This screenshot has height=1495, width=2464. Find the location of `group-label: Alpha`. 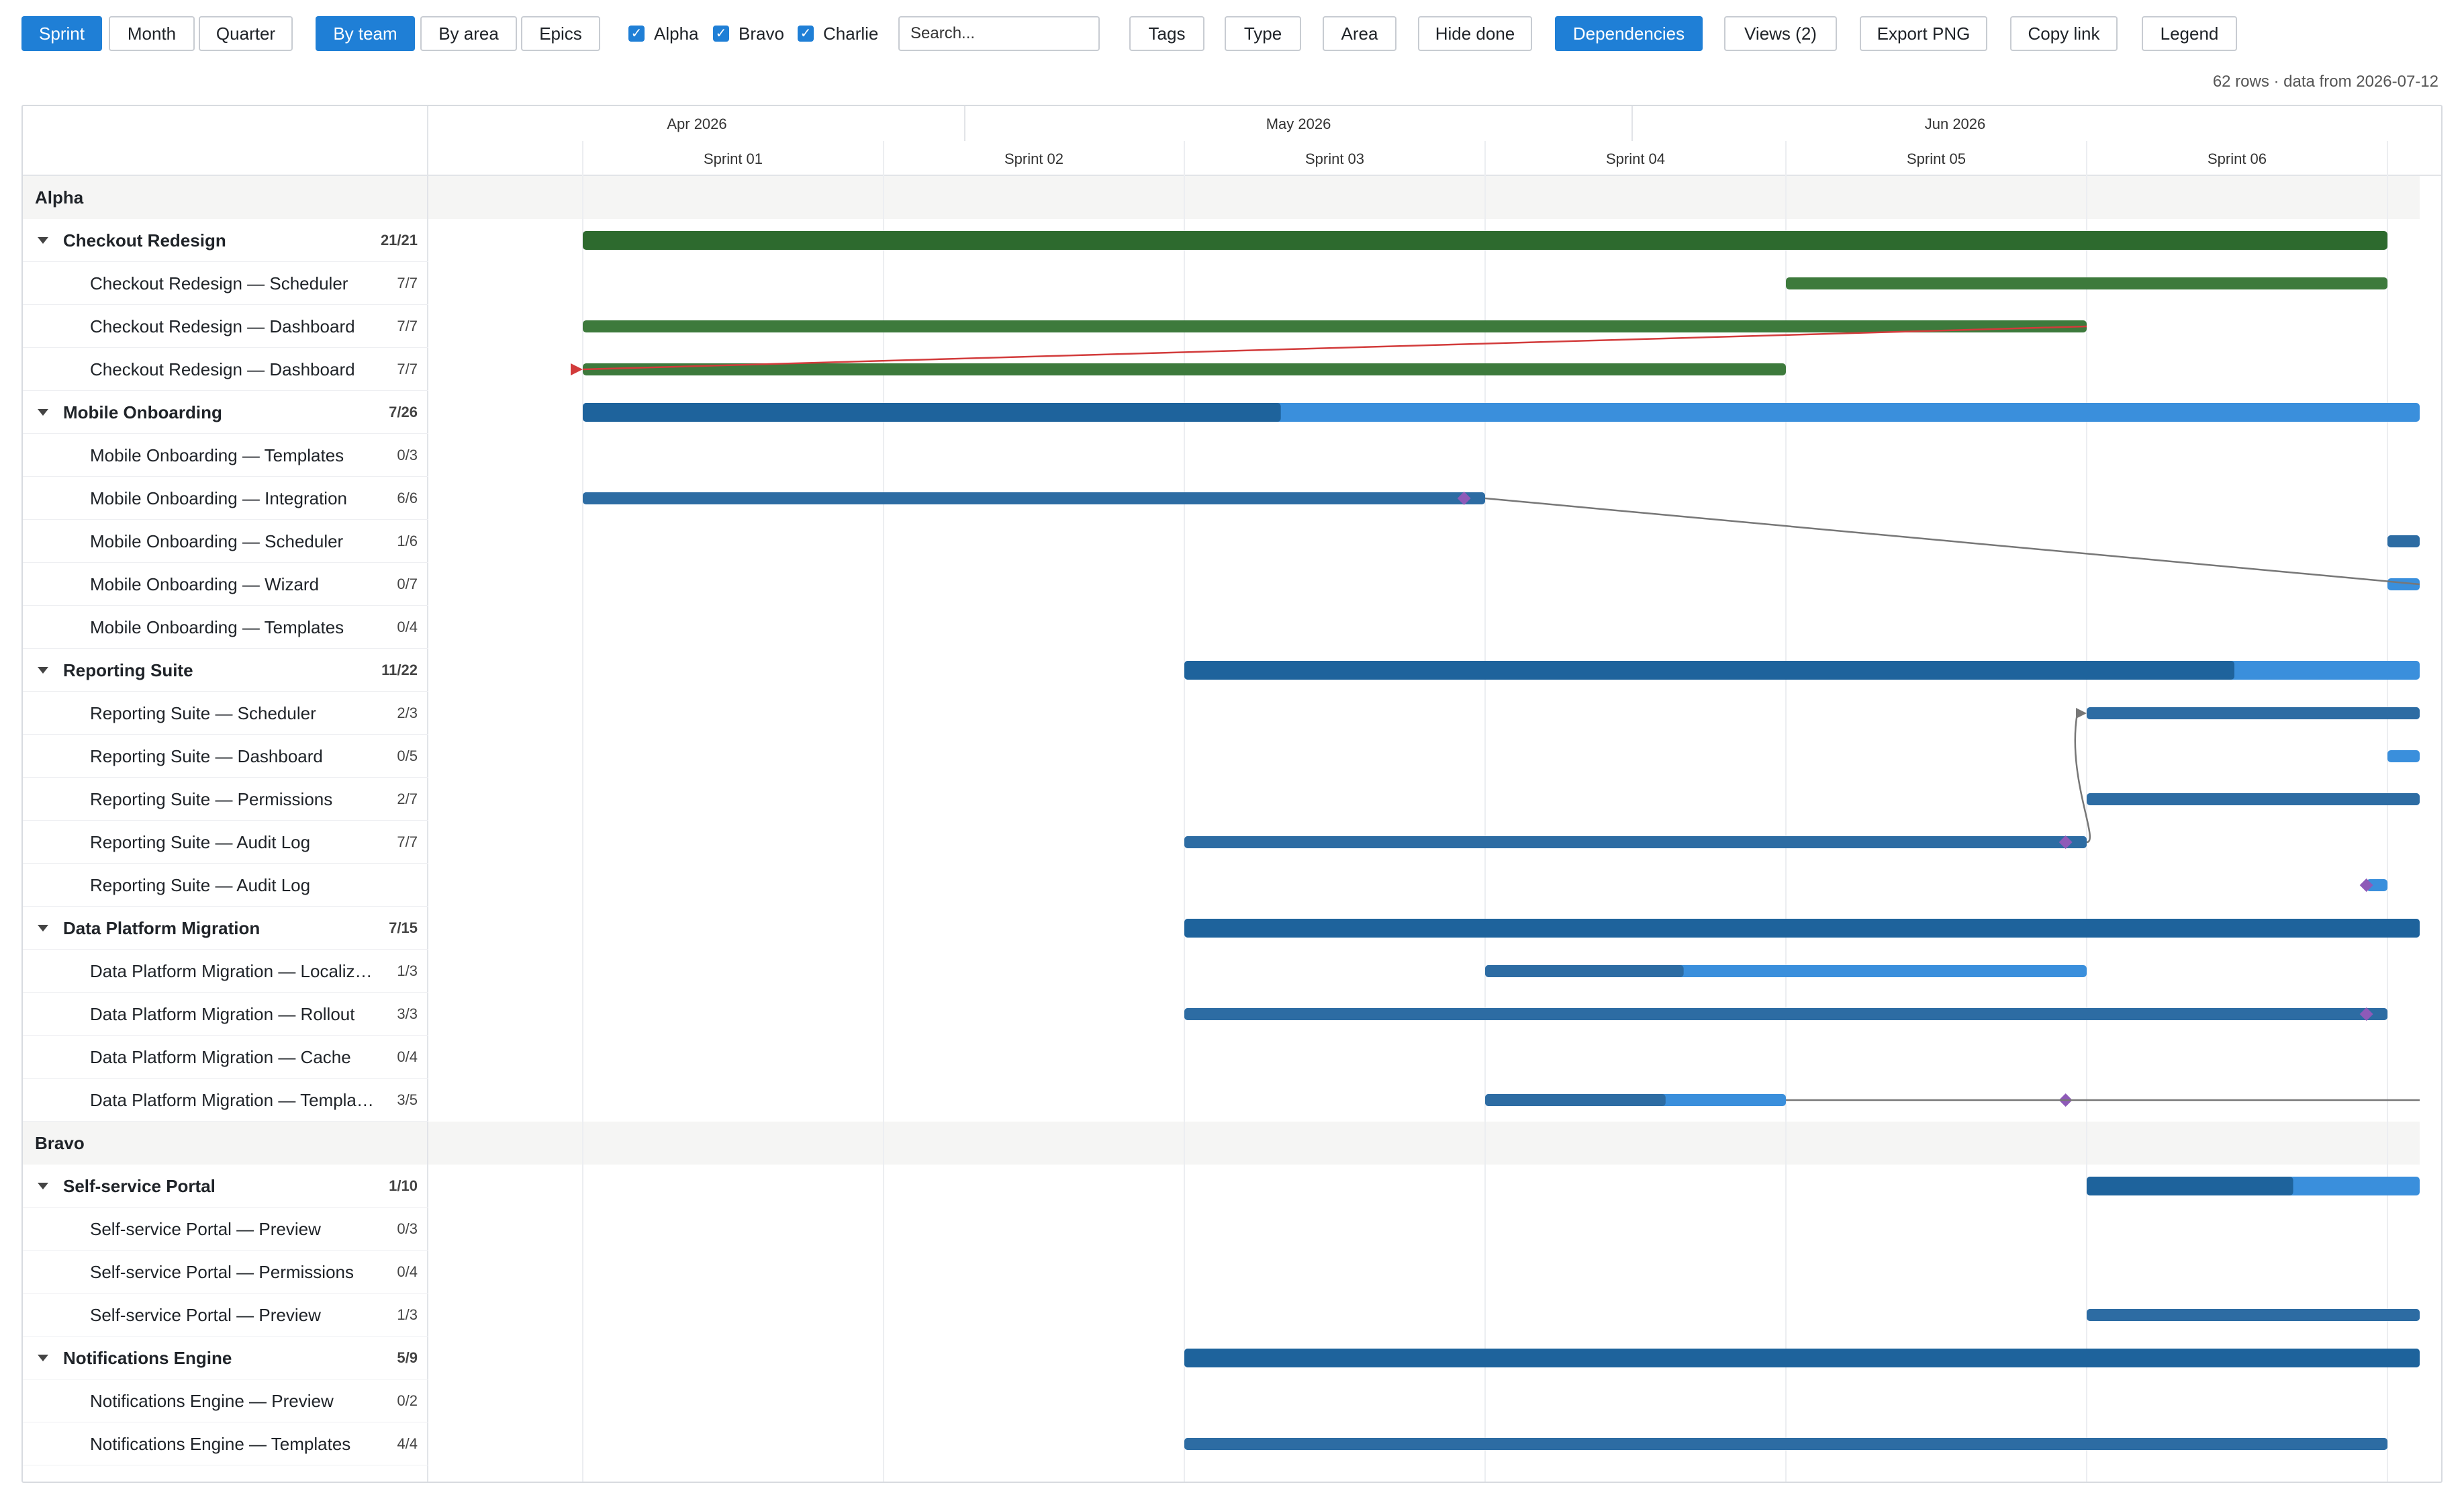

group-label: Alpha is located at coordinates (60, 197).